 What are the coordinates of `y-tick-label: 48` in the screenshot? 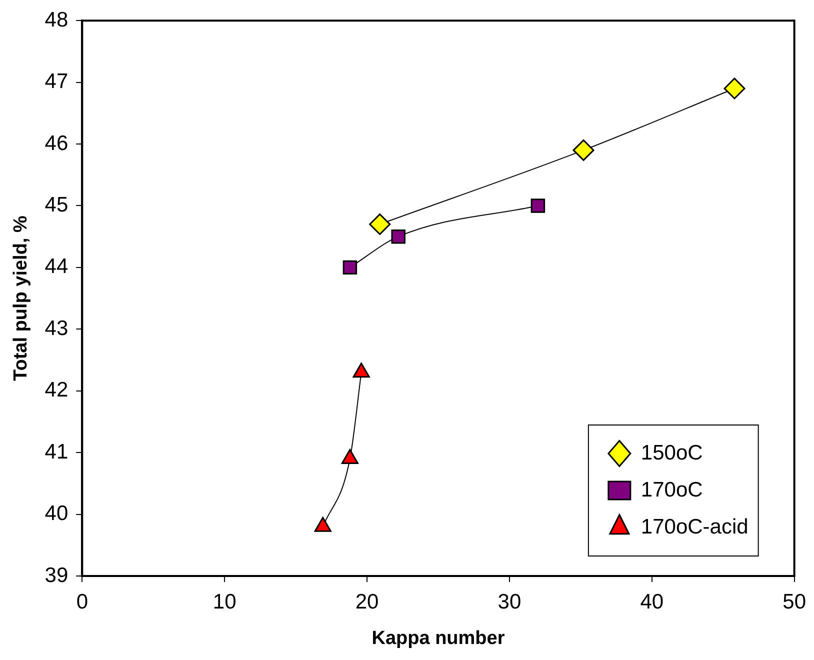 It's located at (56, 20).